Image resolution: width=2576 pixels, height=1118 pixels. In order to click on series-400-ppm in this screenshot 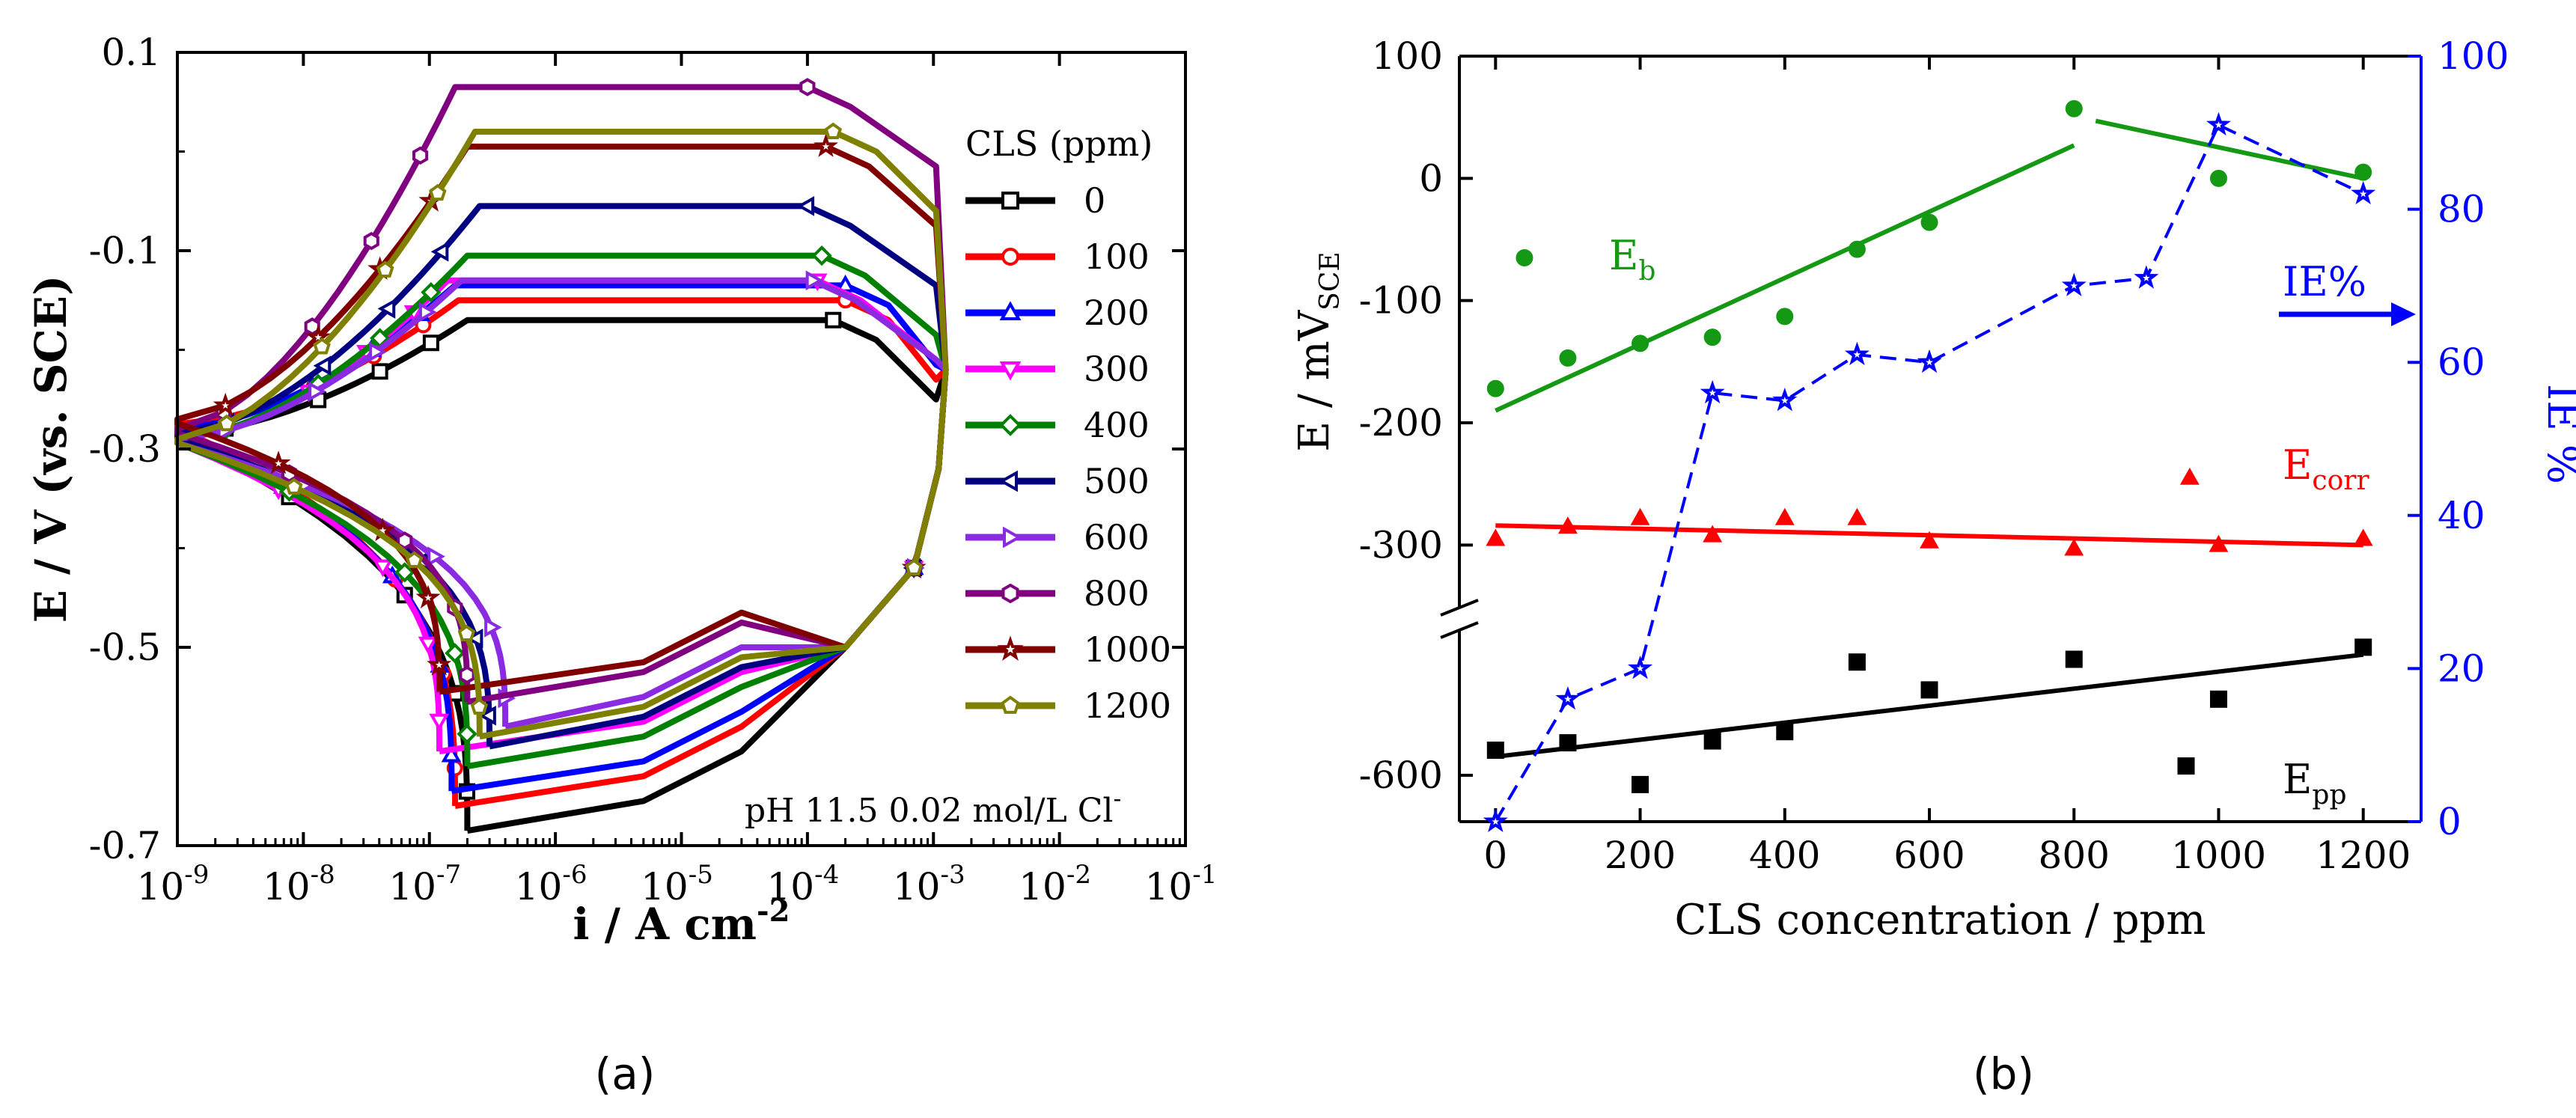, I will do `click(561, 507)`.